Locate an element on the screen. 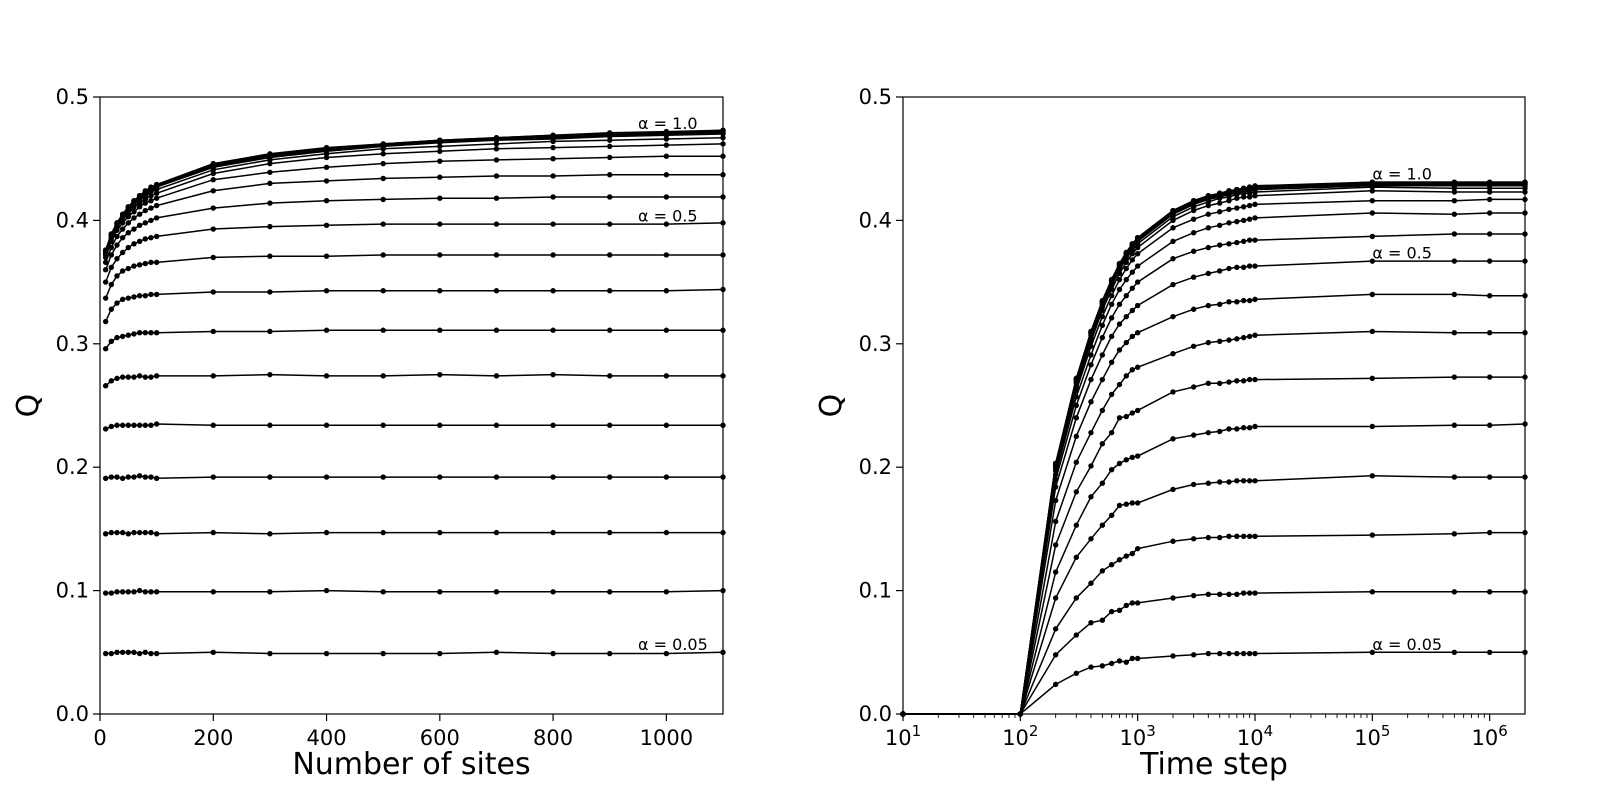 This screenshot has height=804, width=1600. right-y-tick-label: 0.3 is located at coordinates (875, 344).